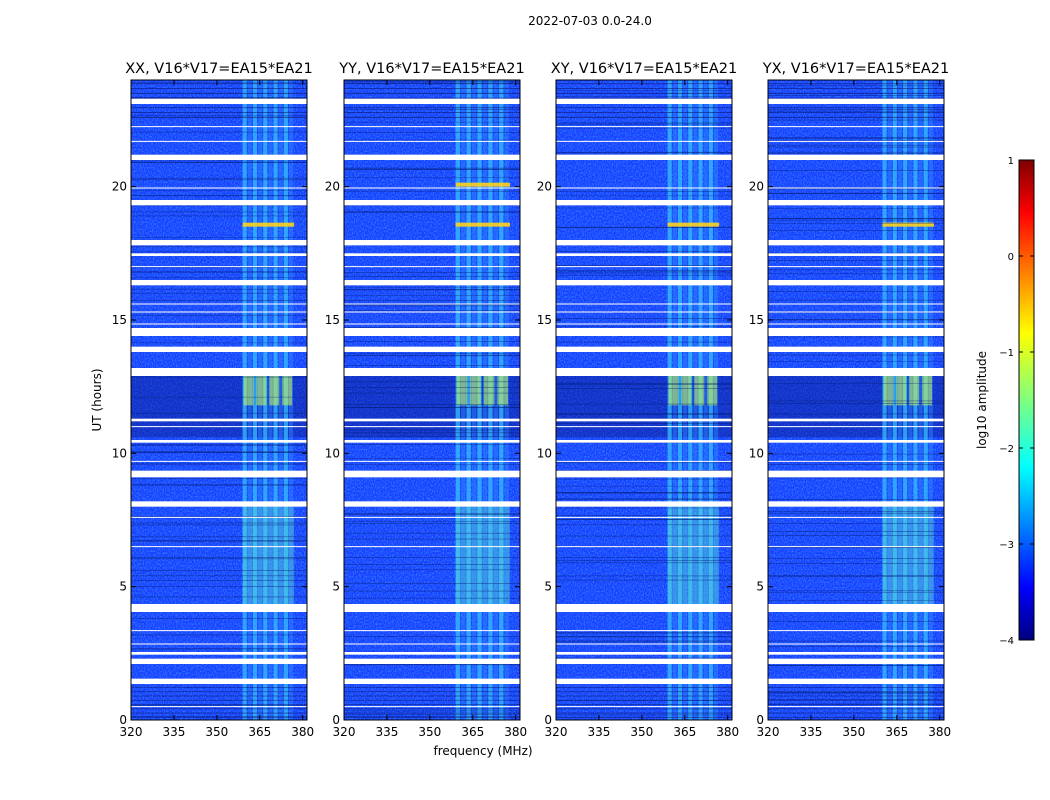 The height and width of the screenshot is (800, 1050). Describe the element at coordinates (982, 400) in the screenshot. I see `colorbar-label: log10 amplitude` at that location.